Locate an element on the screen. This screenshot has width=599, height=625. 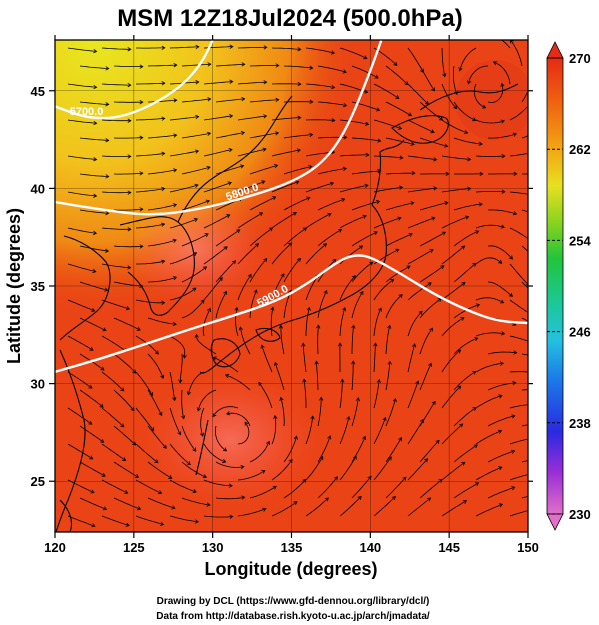
china-coast is located at coordinates (85, 288).